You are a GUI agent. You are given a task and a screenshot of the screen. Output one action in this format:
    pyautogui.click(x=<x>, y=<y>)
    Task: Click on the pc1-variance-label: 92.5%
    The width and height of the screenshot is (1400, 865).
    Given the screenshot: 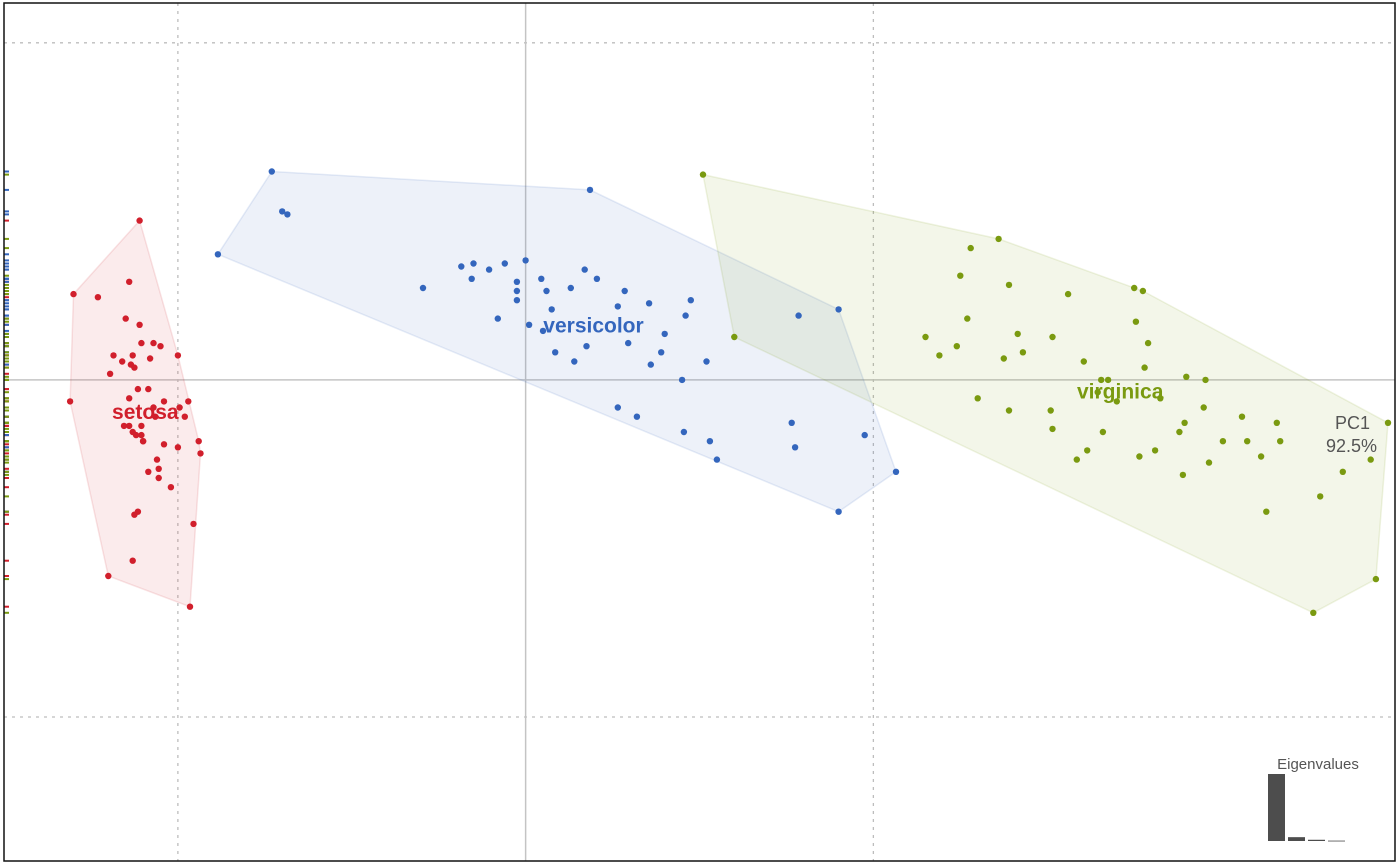 What is the action you would take?
    pyautogui.click(x=1351, y=446)
    